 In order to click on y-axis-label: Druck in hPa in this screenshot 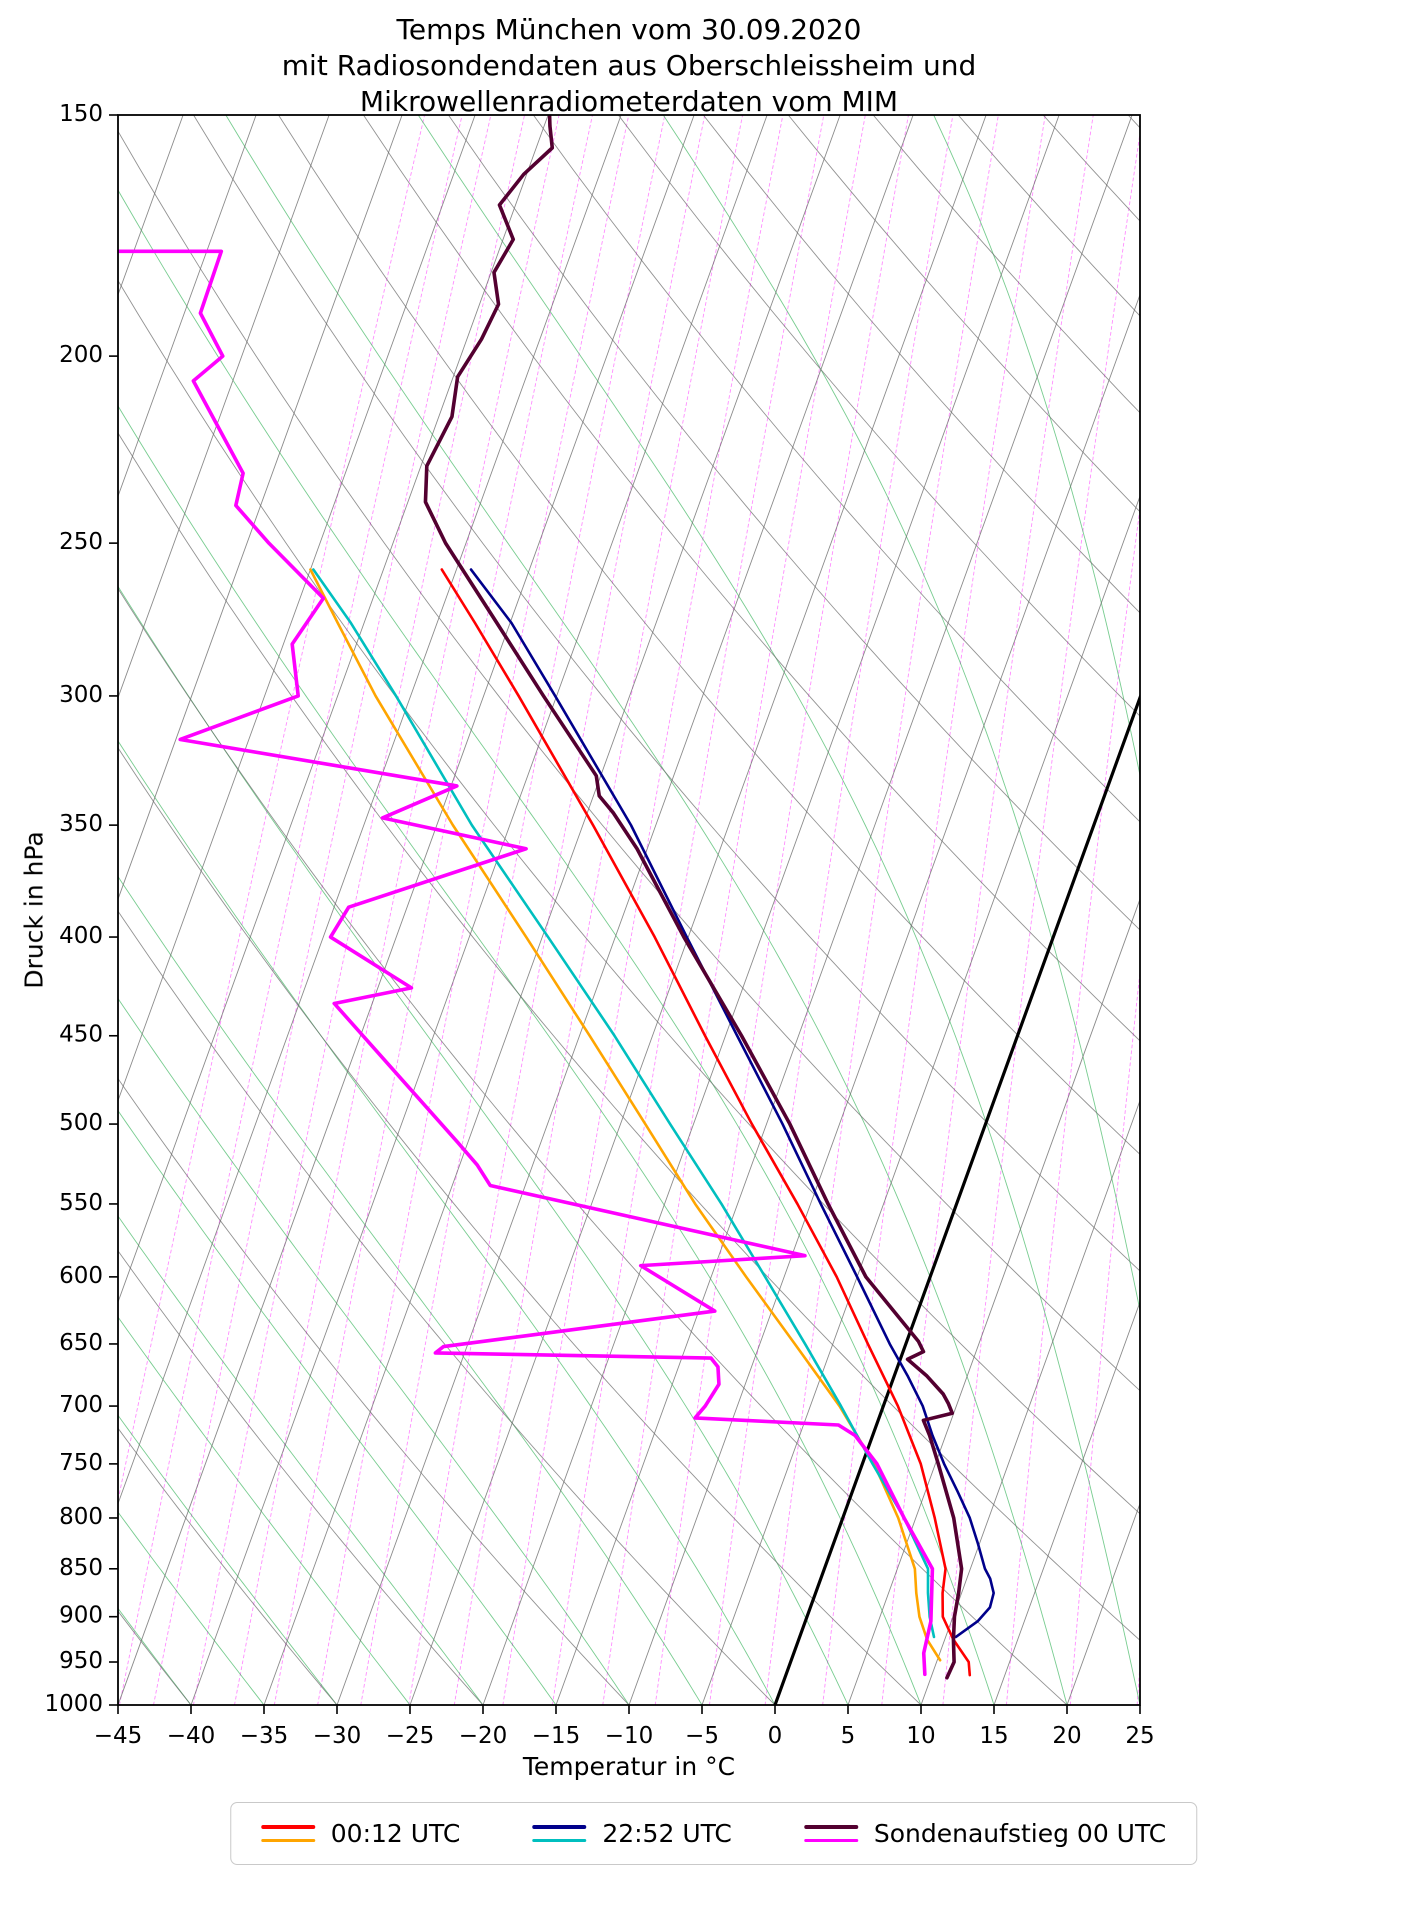, I will do `click(34, 910)`.